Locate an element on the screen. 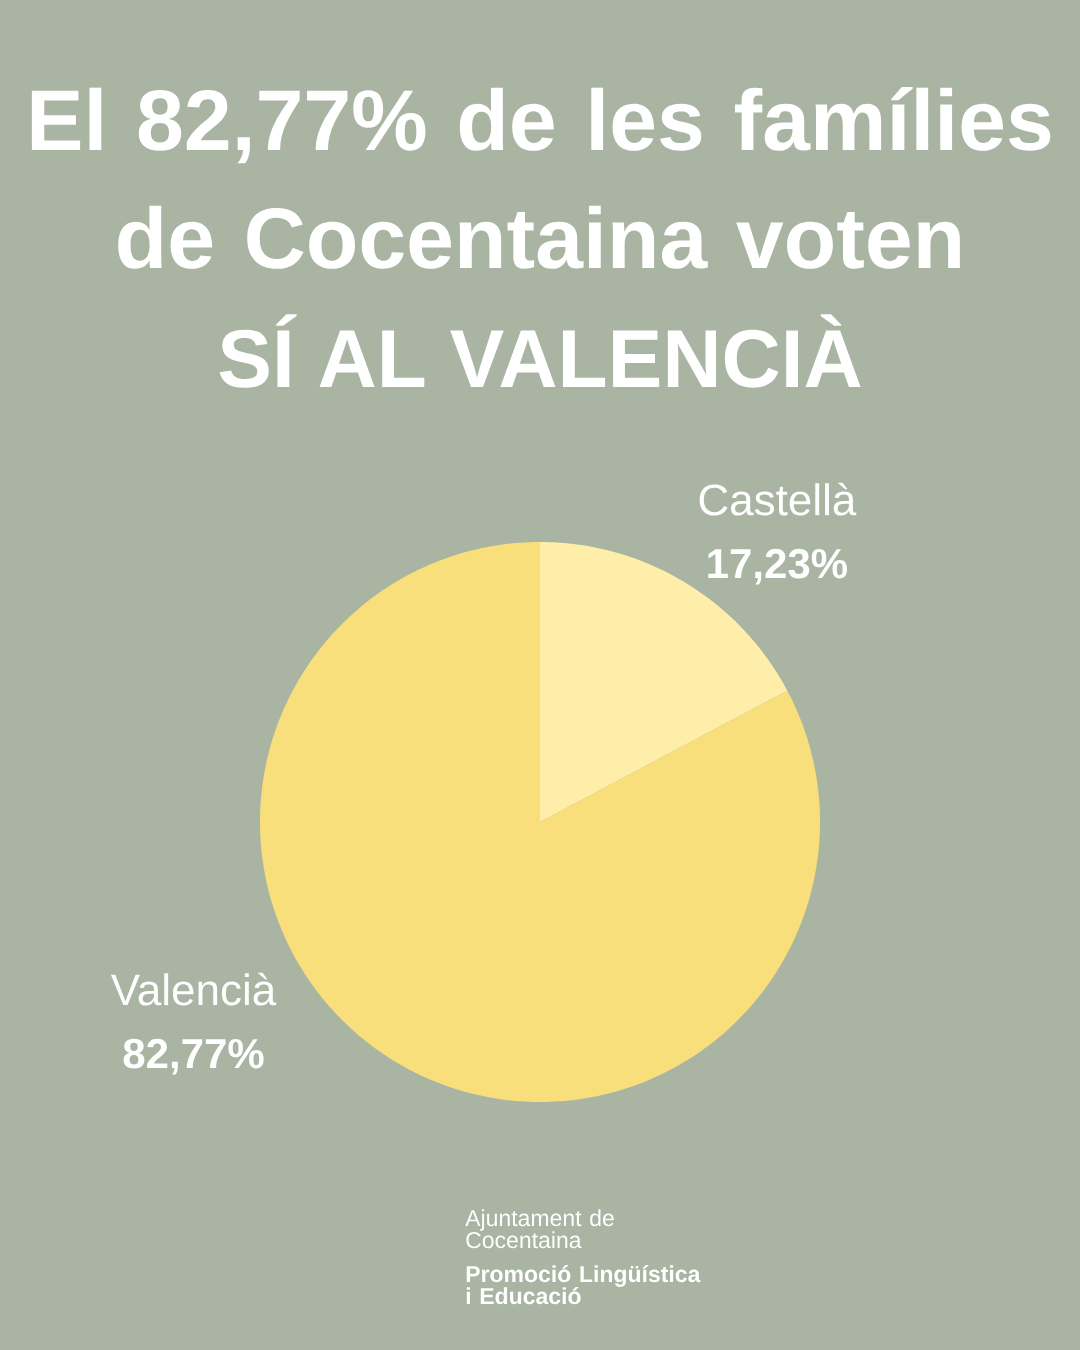  data-label: 82,77% is located at coordinates (193, 1056).